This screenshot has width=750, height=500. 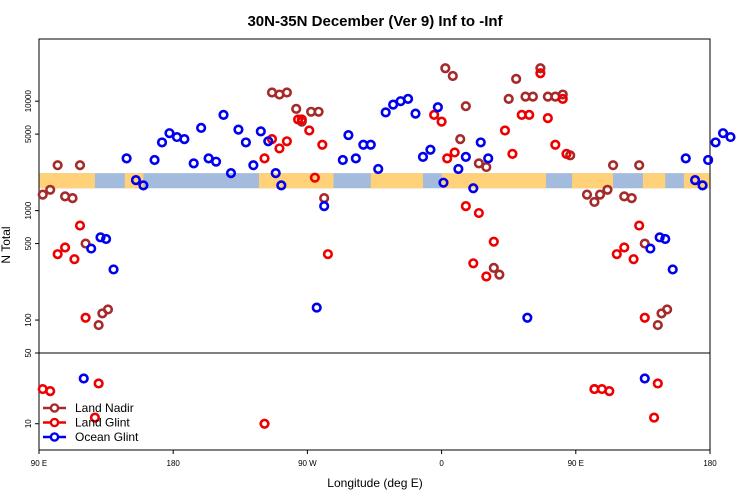 I want to click on y-tick-label: 1000, so click(x=28, y=210).